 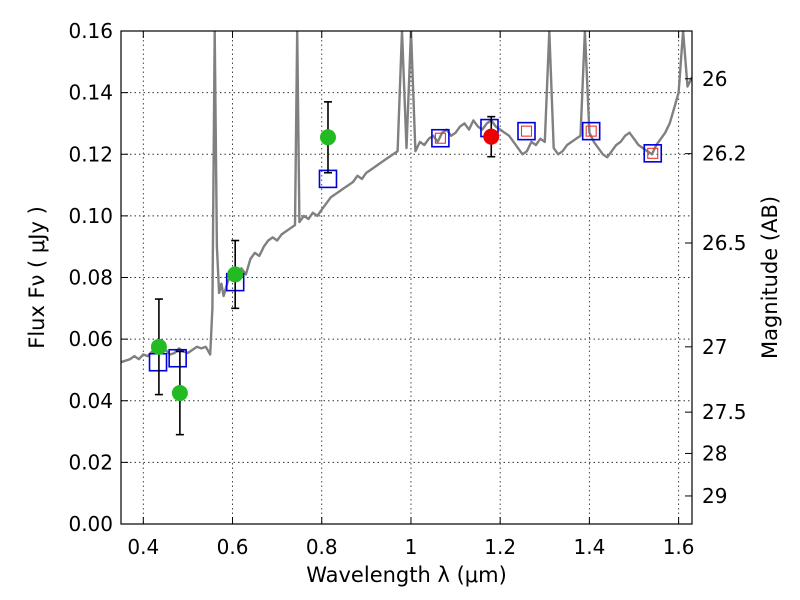 What do you see at coordinates (500, 547) in the screenshot?
I see `x-tick-label: 1.2` at bounding box center [500, 547].